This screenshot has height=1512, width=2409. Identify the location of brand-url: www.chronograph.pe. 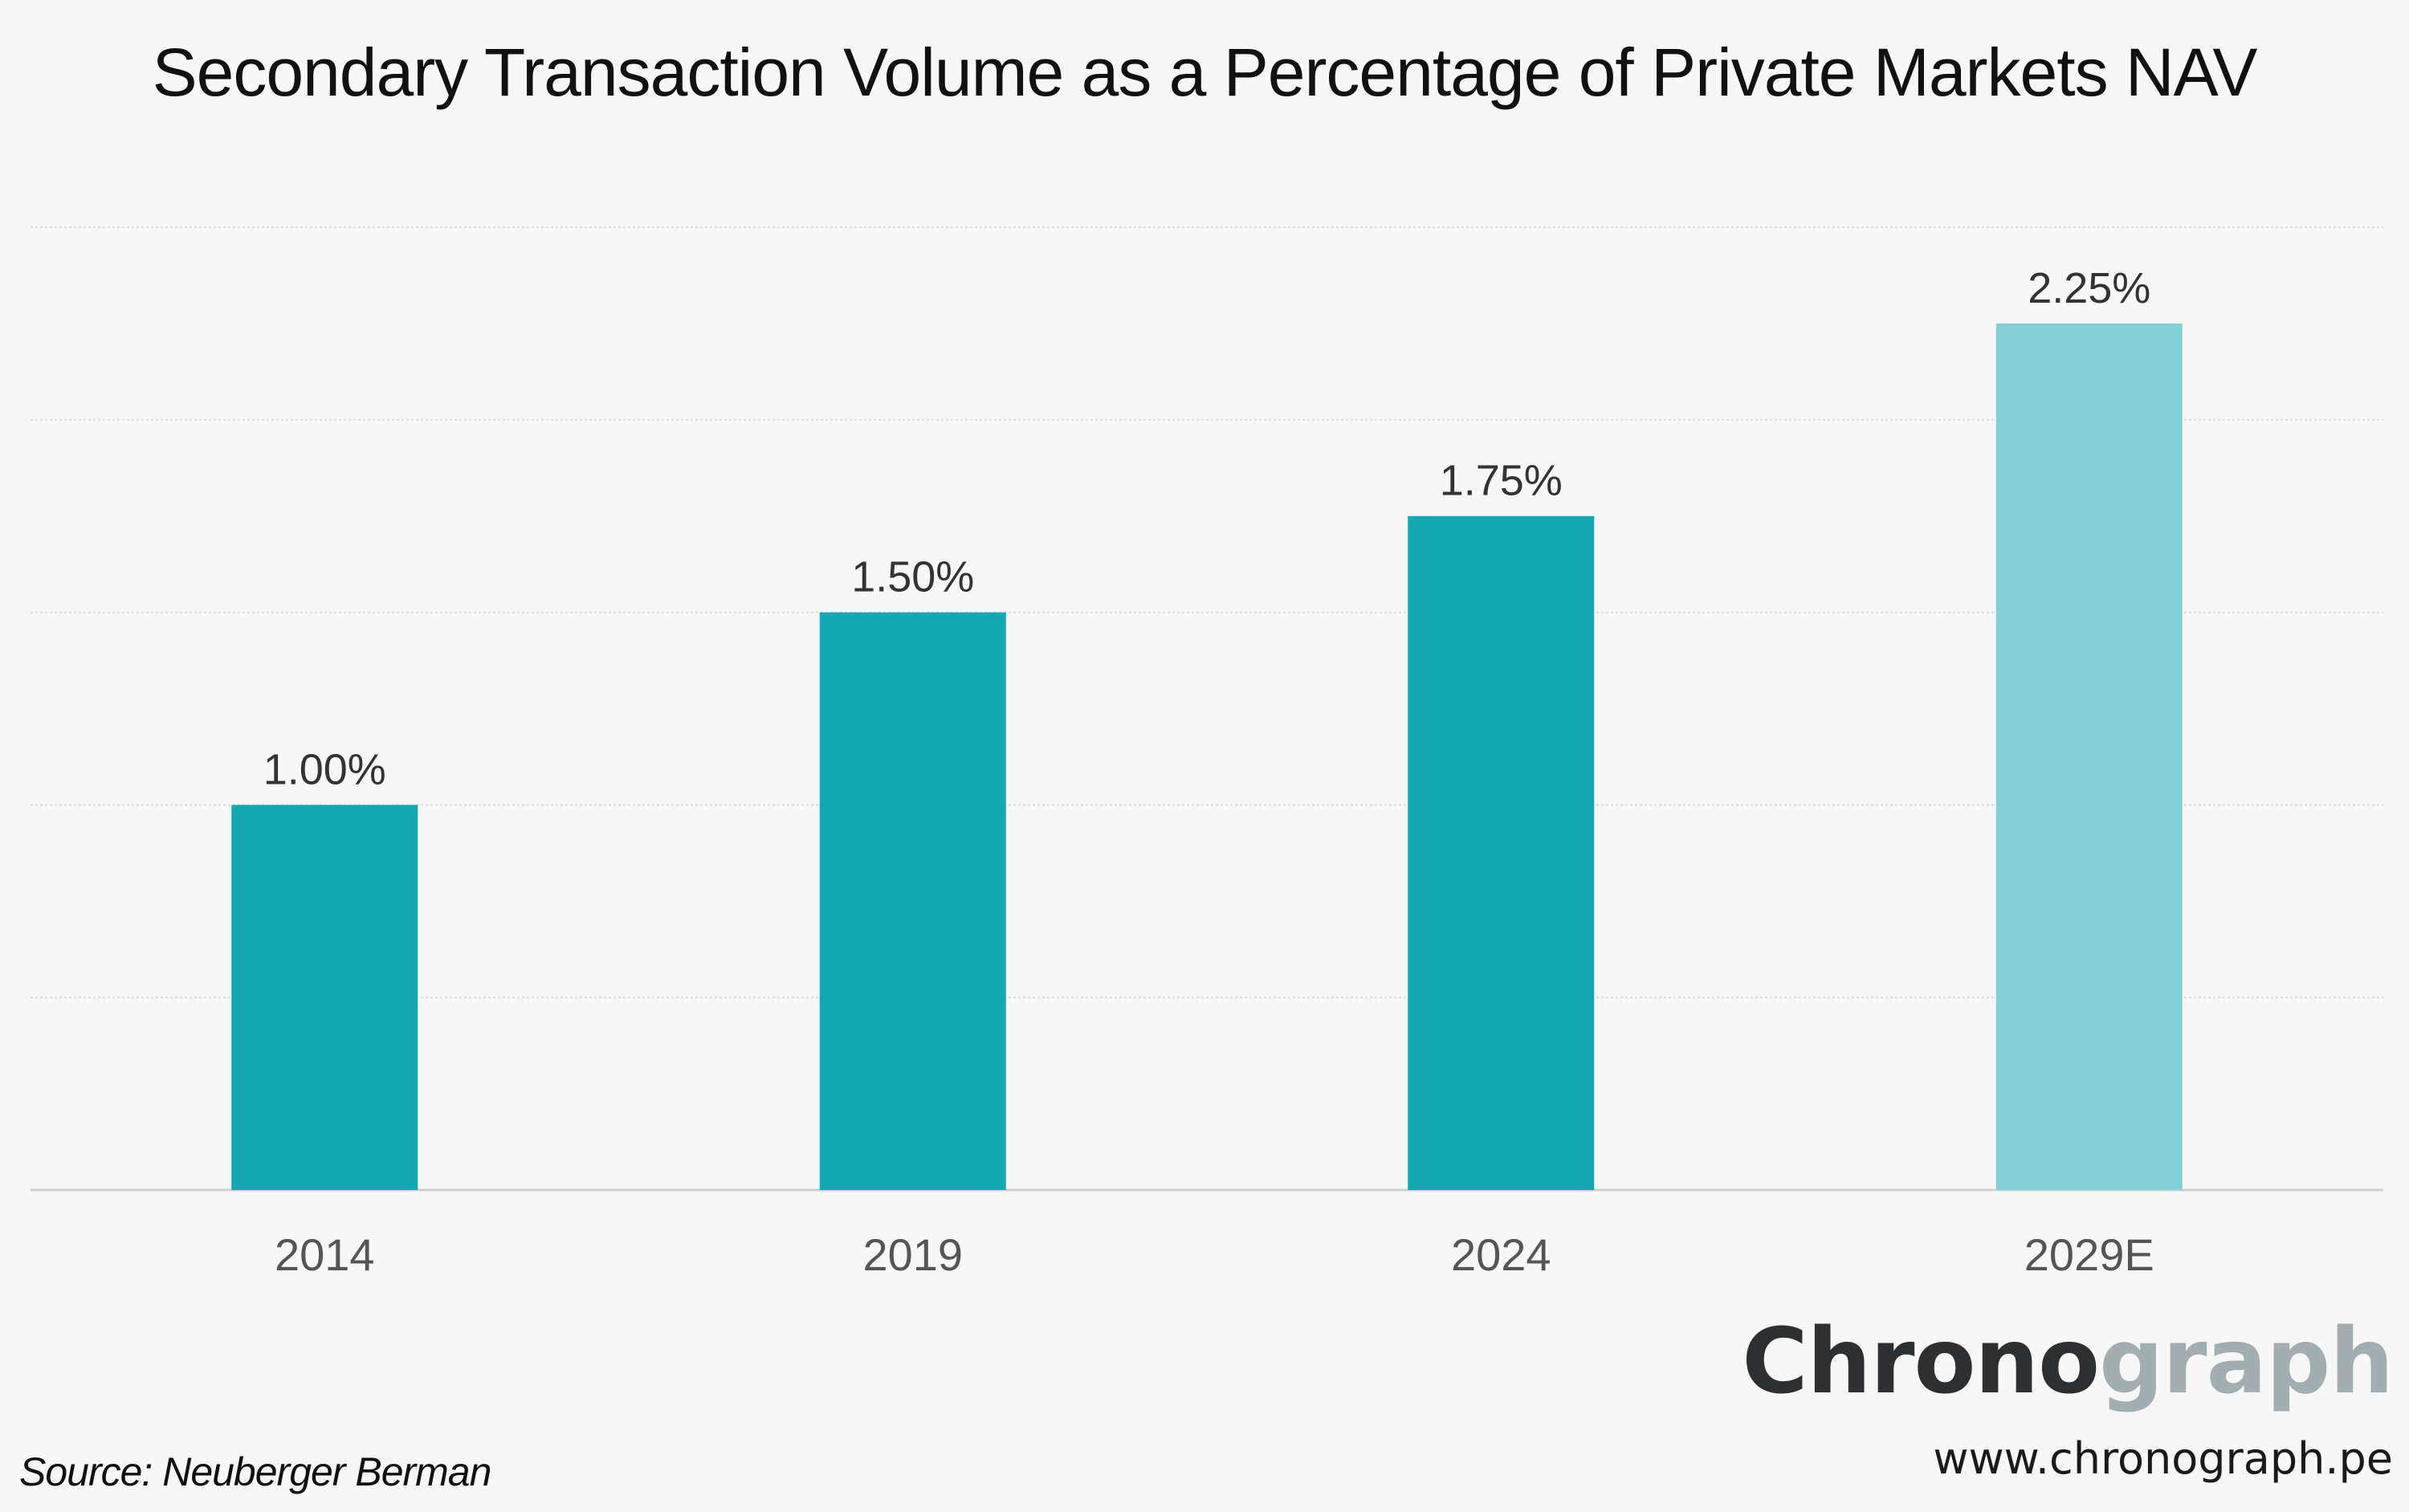
(2163, 1458).